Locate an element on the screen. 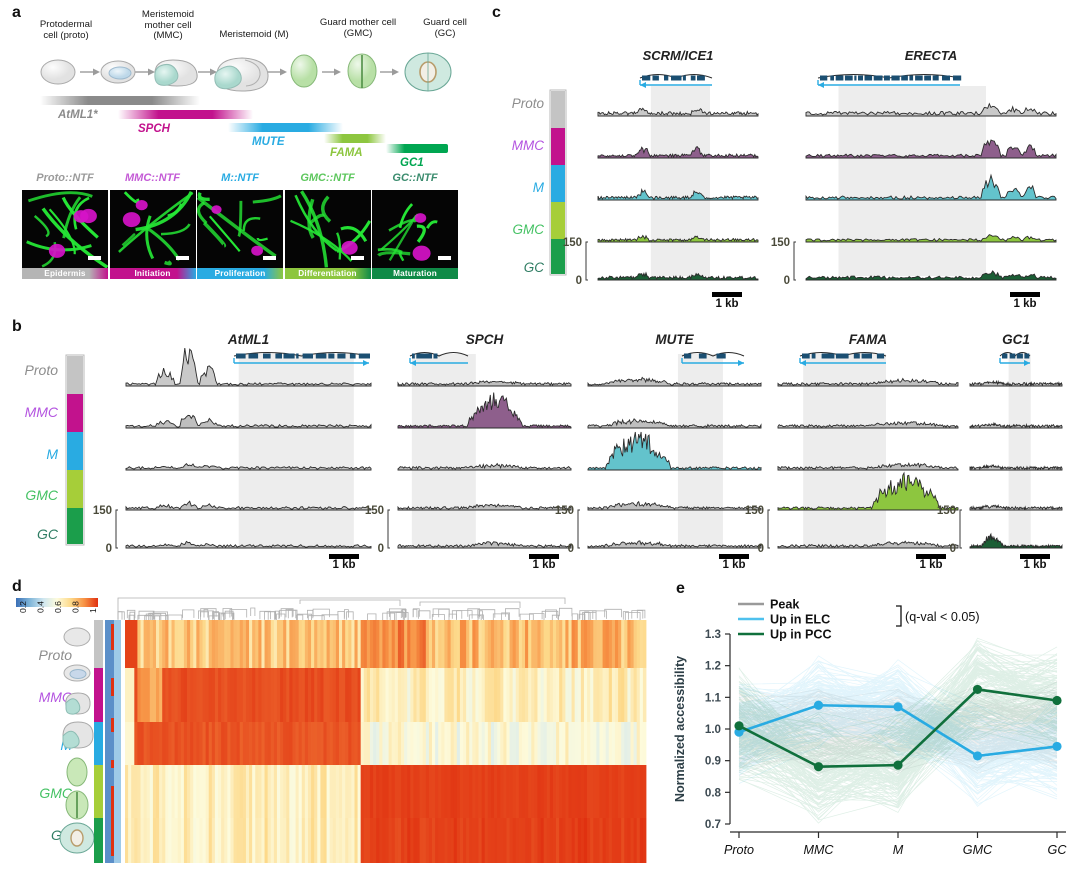 Image resolution: width=1080 pixels, height=876 pixels. panel-b-gene-title-1: SPCH is located at coordinates (485, 339).